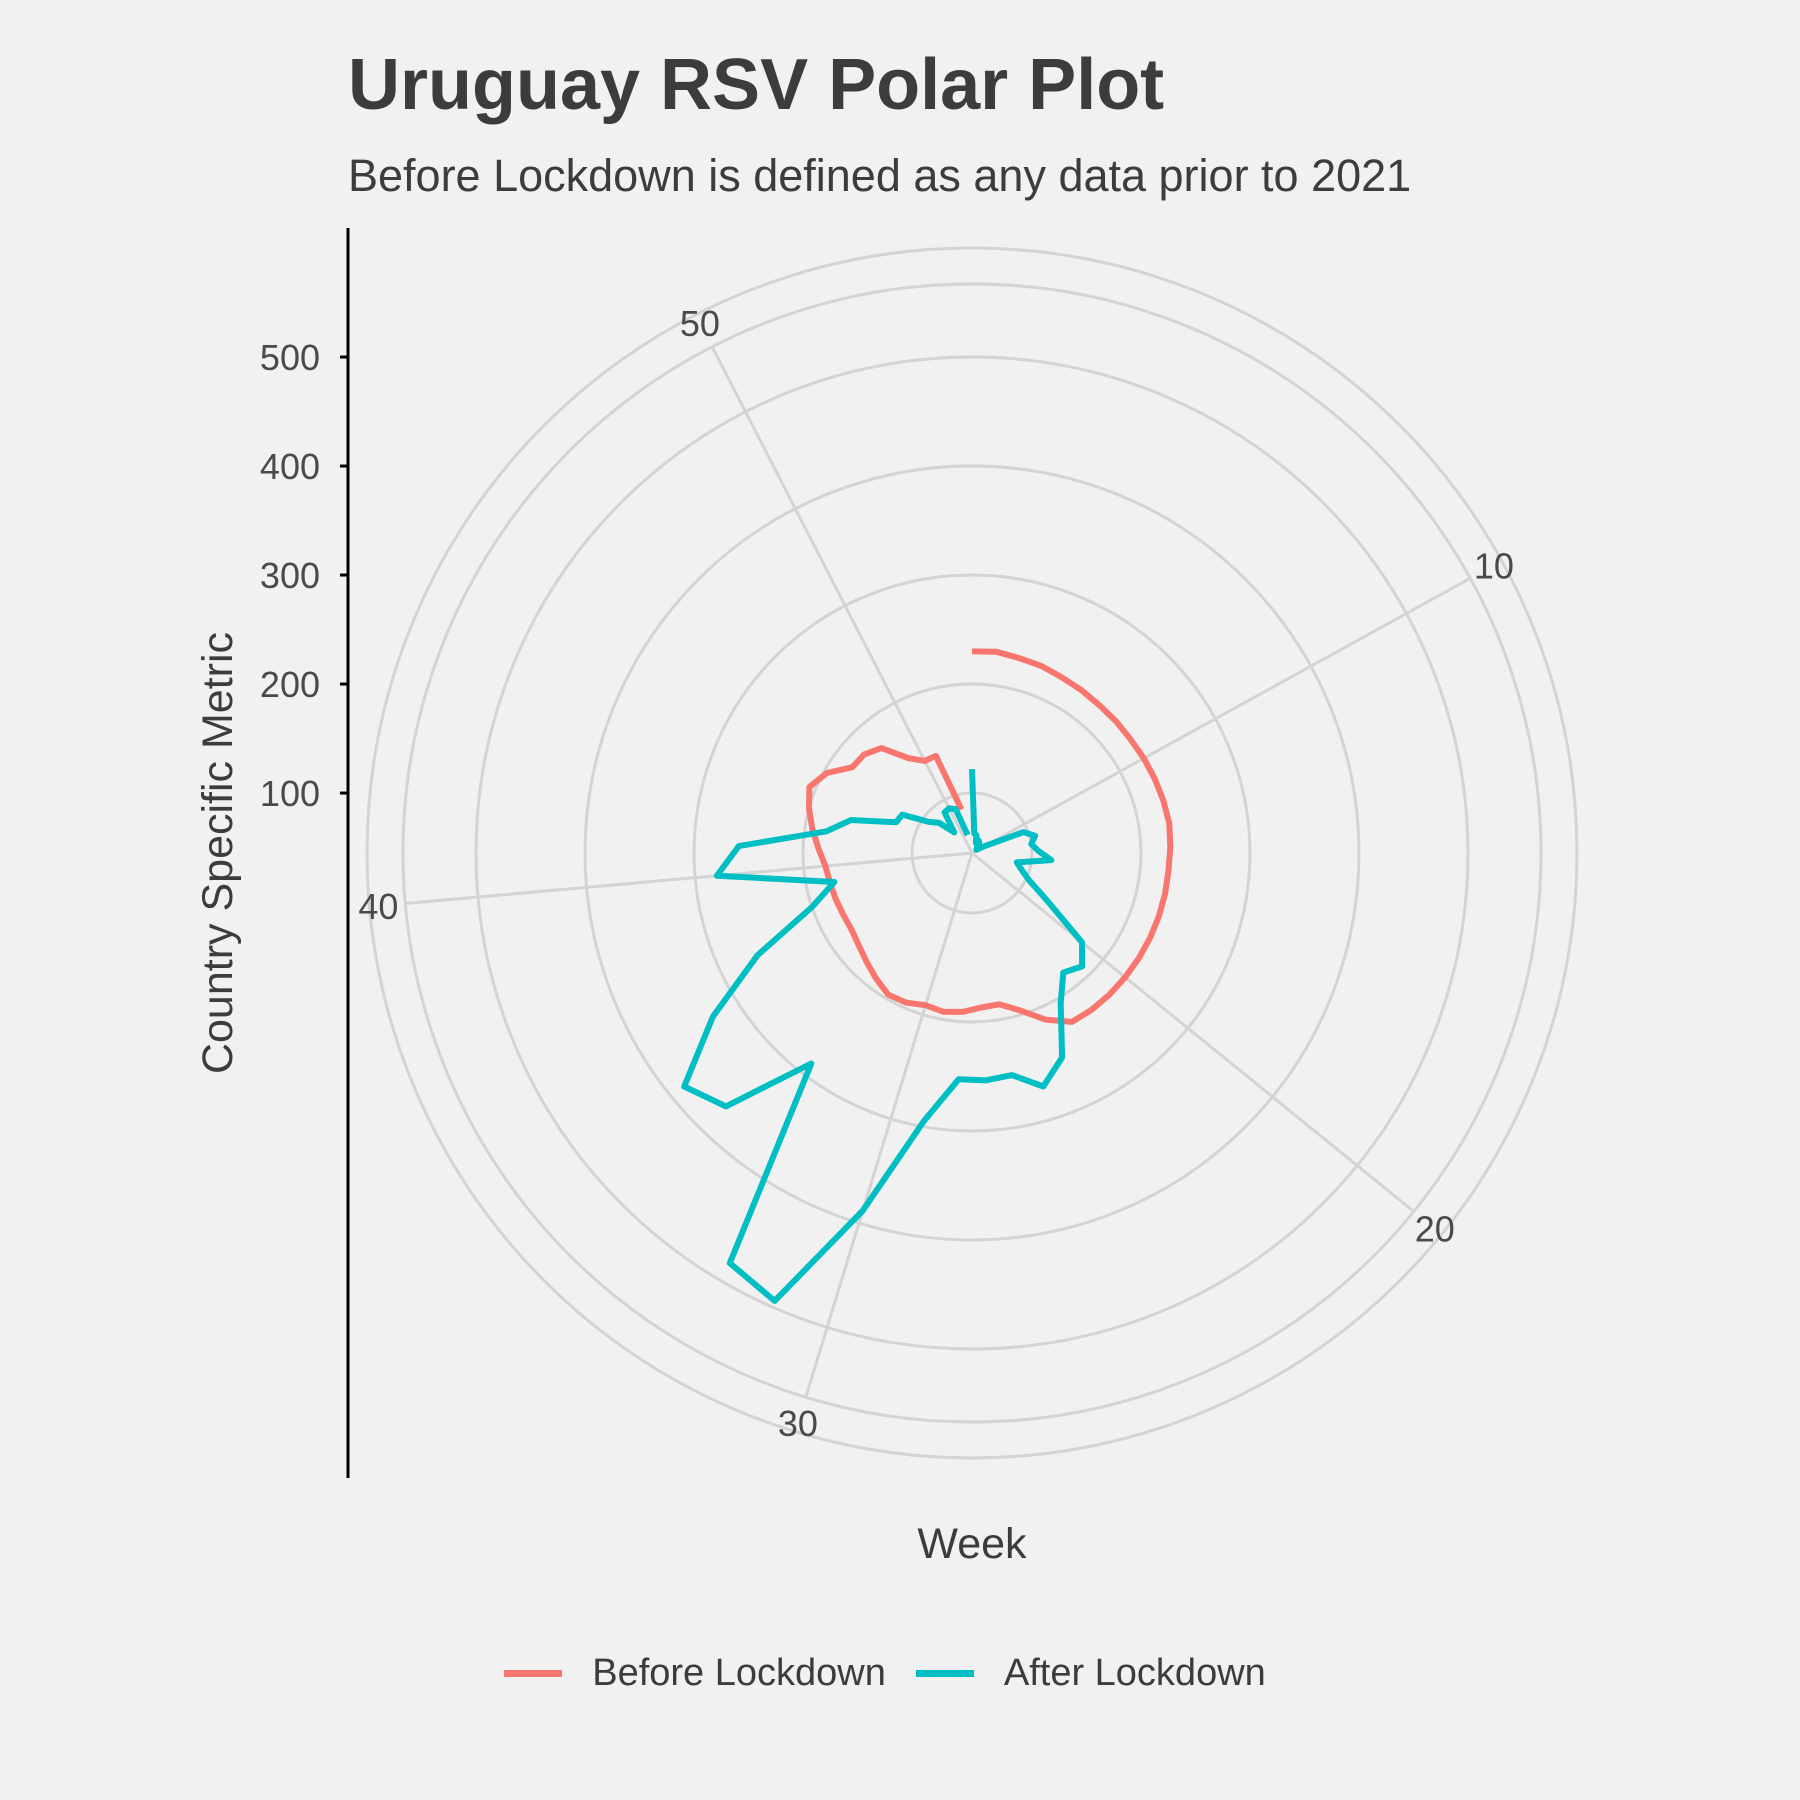 Image resolution: width=1800 pixels, height=1800 pixels. What do you see at coordinates (700, 323) in the screenshot?
I see `week-tick-50: 50` at bounding box center [700, 323].